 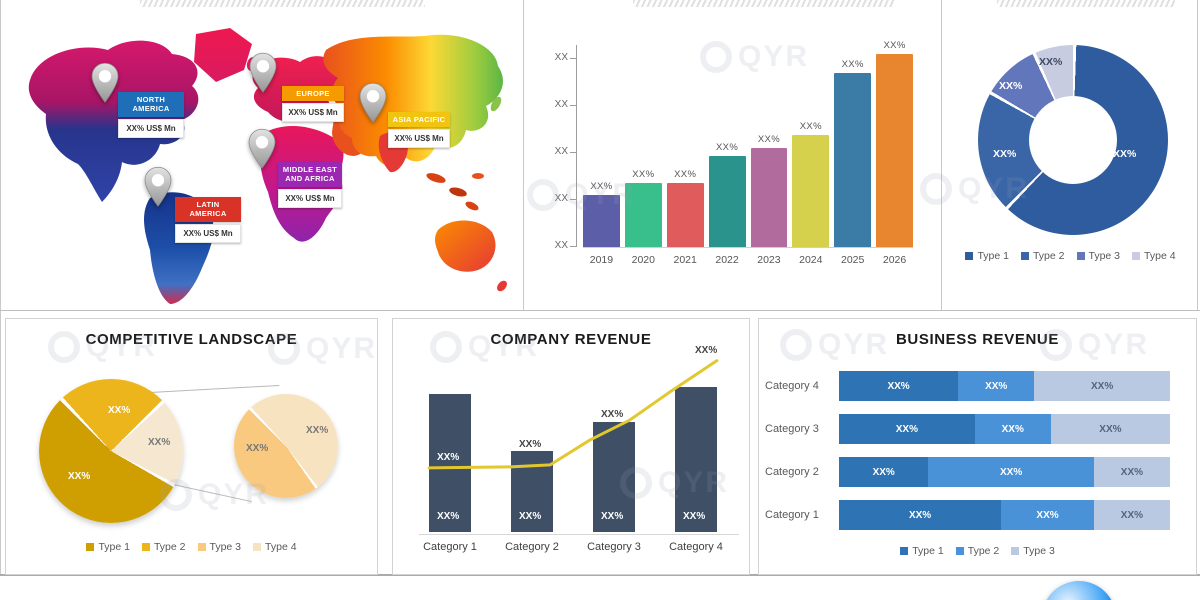 I want to click on donut-label: XX%, so click(x=1051, y=62).